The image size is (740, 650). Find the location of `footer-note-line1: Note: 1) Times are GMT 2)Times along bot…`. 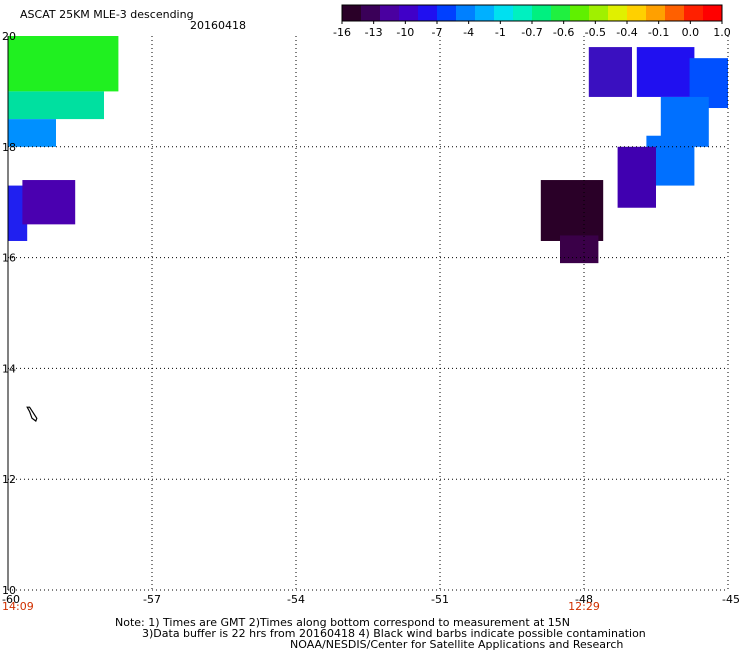

footer-note-line1: Note: 1) Times are GMT 2)Times along bot… is located at coordinates (342, 622).